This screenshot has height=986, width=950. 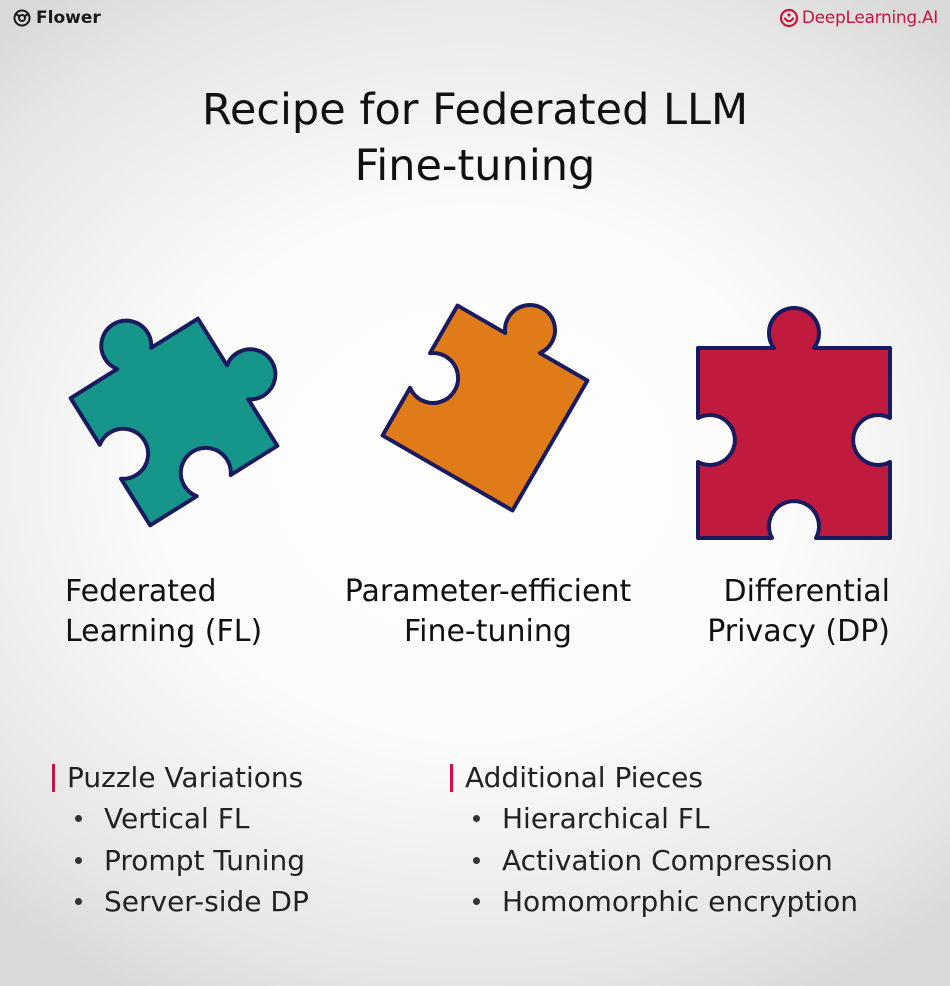 What do you see at coordinates (488, 612) in the screenshot?
I see `peft-label: Parameter-efficient Fine-tuning` at bounding box center [488, 612].